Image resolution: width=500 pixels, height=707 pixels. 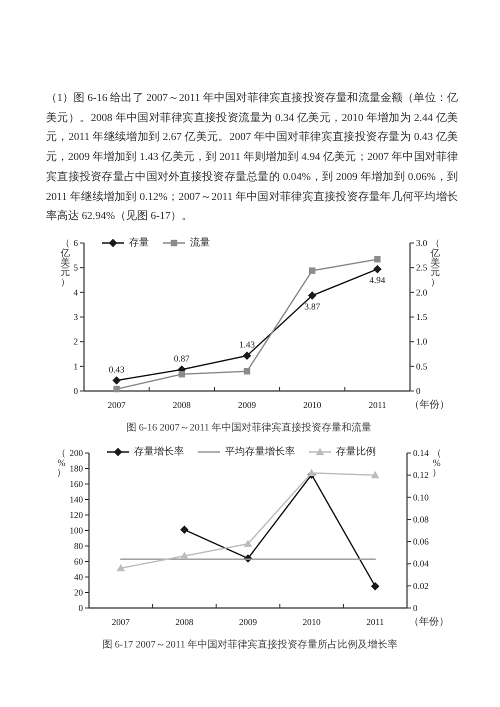 What do you see at coordinates (76, 341) in the screenshot?
I see `y-tick-label: 2` at bounding box center [76, 341].